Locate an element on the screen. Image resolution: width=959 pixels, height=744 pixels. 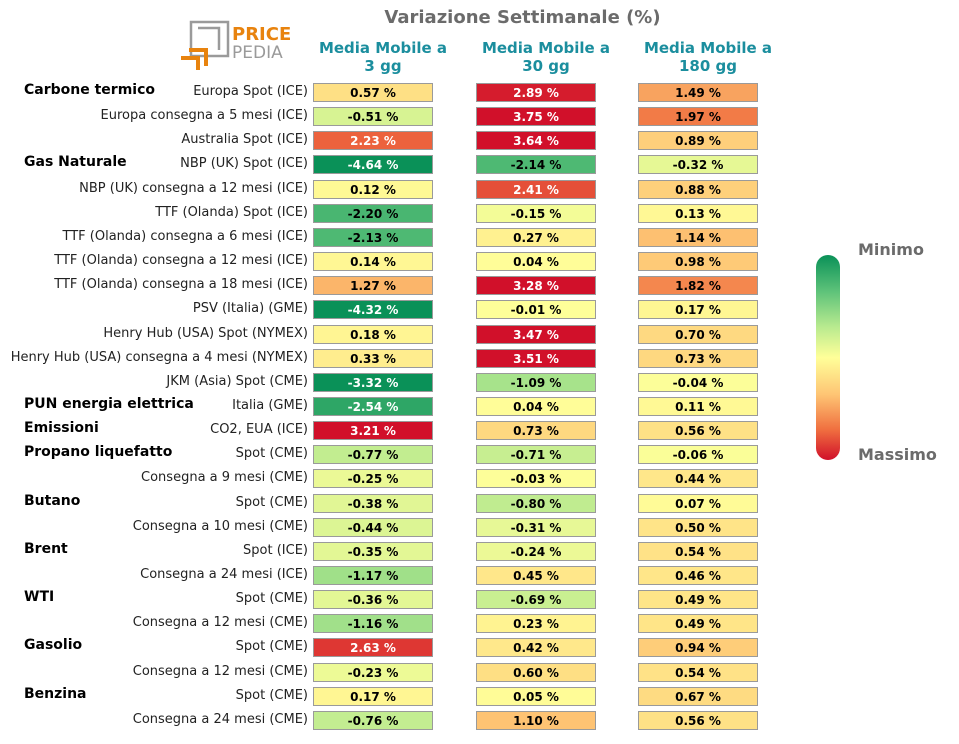
heatmap-cell: 0.67 % is located at coordinates (698, 696).